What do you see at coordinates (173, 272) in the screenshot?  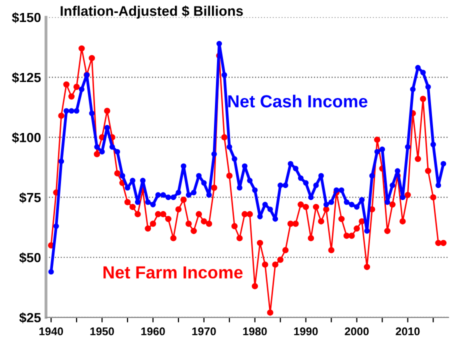 I see `series-label: Net Farm Income` at bounding box center [173, 272].